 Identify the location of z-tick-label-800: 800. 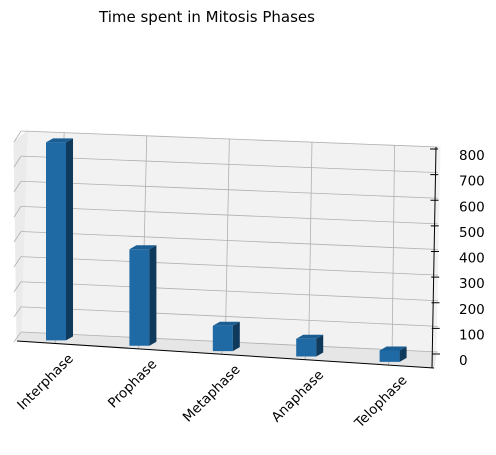
(472, 156).